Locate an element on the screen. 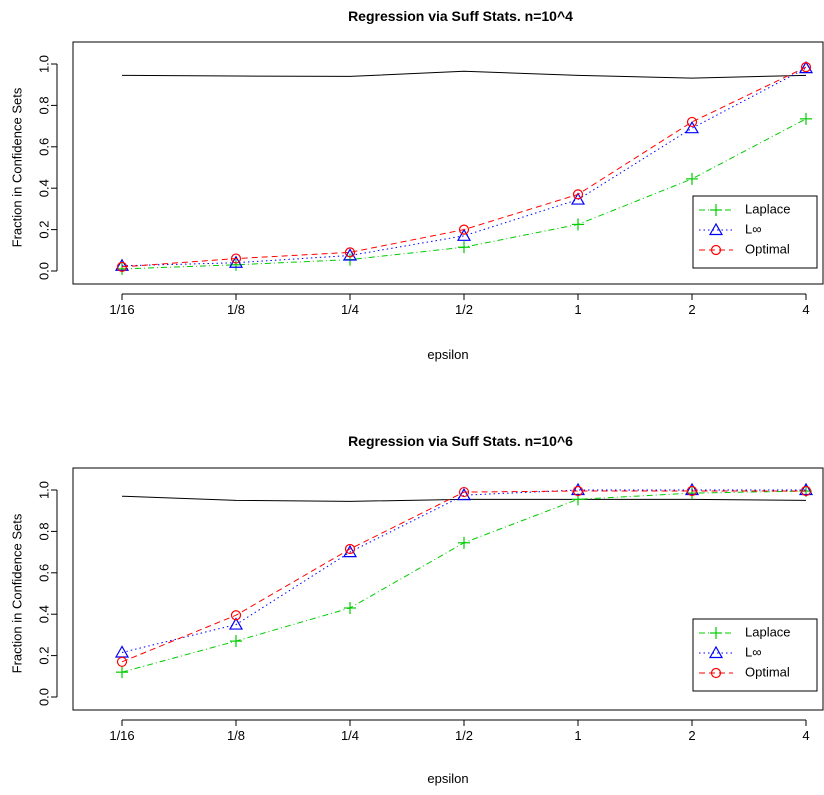  chart-title: Regression via Suff Stats. n=10^6 is located at coordinates (460, 441).